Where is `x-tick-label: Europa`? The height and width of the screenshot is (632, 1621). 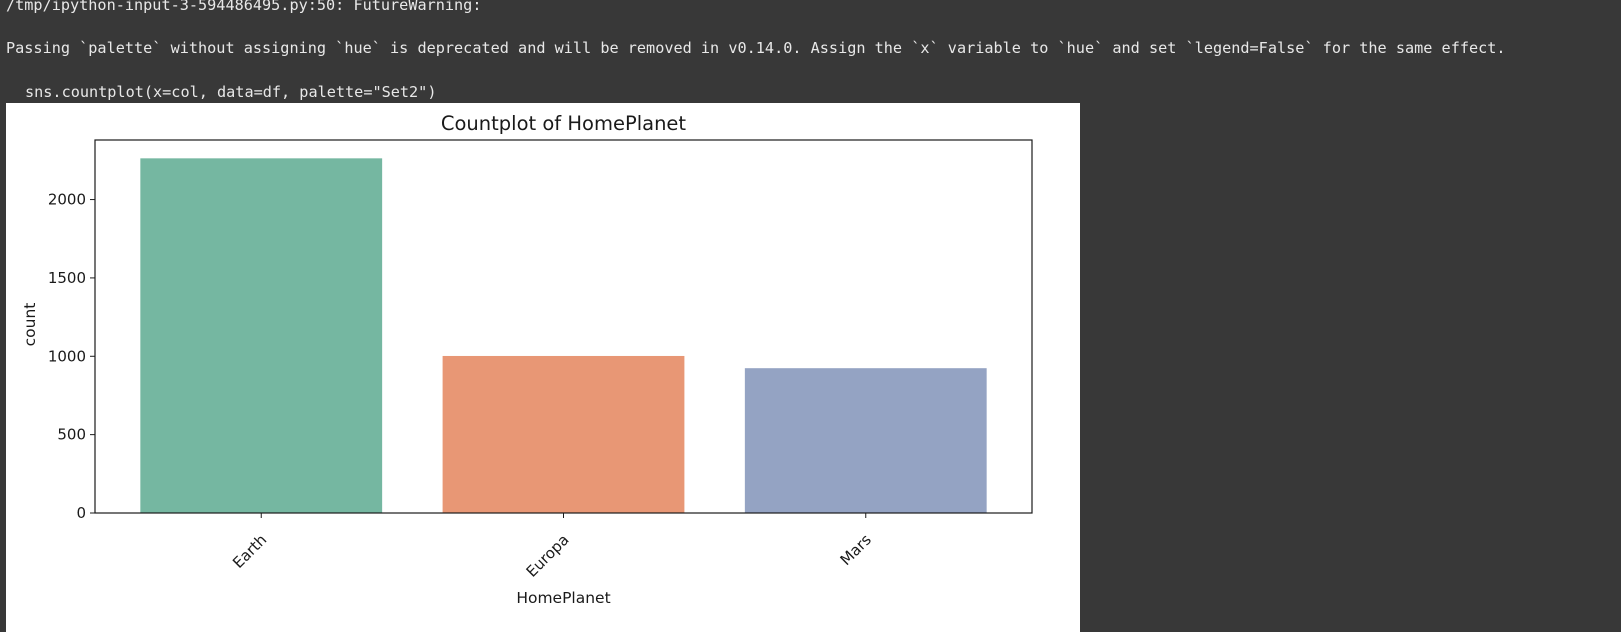
x-tick-label: Europa is located at coordinates (548, 556).